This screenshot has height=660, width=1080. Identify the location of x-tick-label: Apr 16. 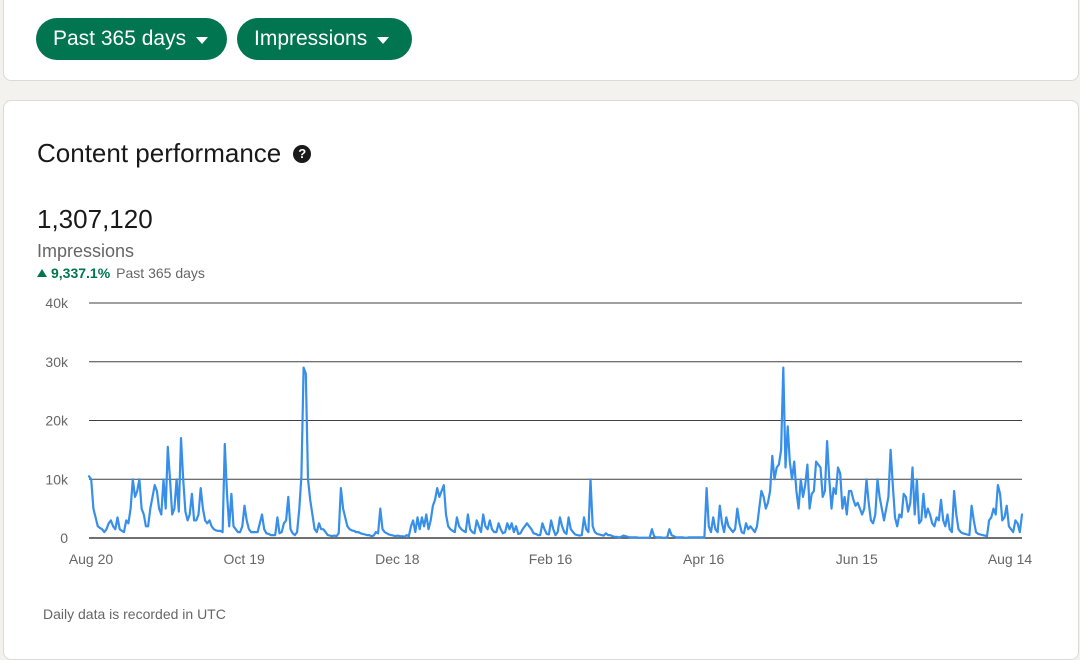
(703, 559).